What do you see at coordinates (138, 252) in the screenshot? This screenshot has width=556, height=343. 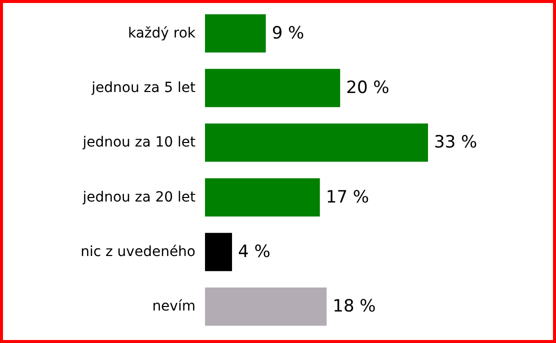 I see `y-tick-label: nic z uvedeného` at bounding box center [138, 252].